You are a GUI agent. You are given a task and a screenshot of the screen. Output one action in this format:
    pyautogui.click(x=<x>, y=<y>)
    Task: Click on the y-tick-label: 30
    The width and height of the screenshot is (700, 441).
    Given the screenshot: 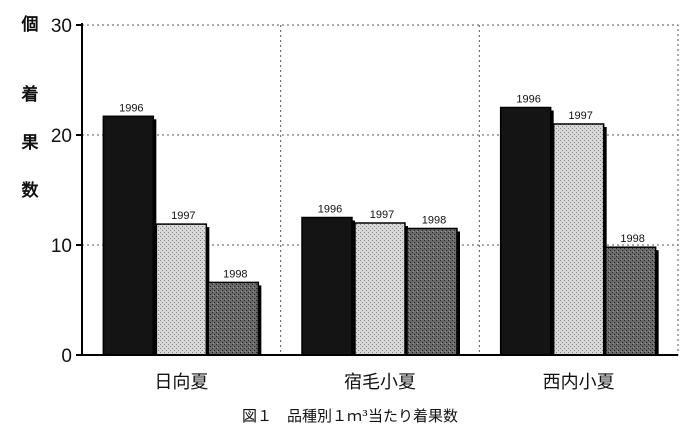 What is the action you would take?
    pyautogui.click(x=61, y=26)
    